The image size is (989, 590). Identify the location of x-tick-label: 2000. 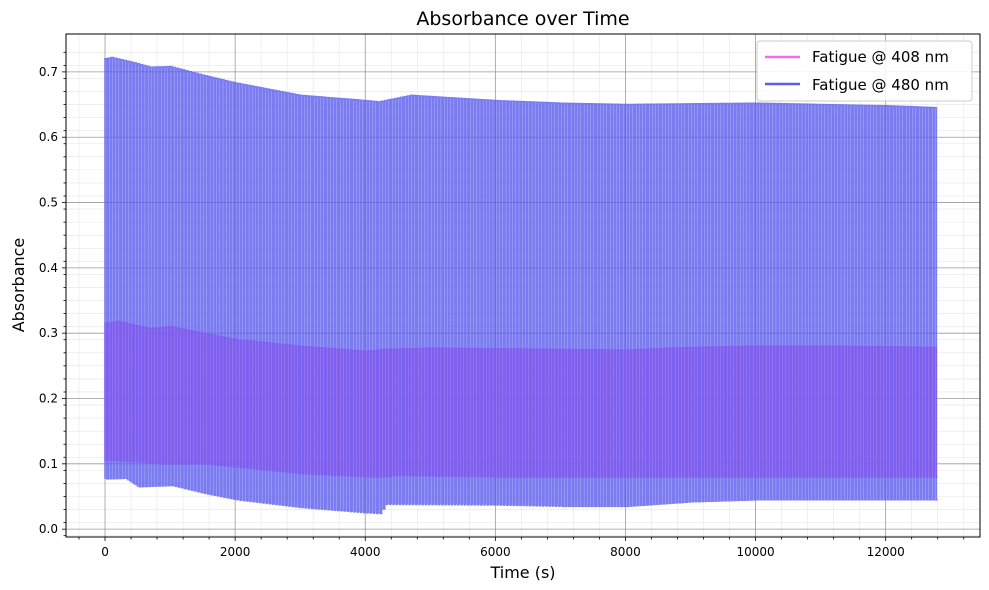
(235, 552).